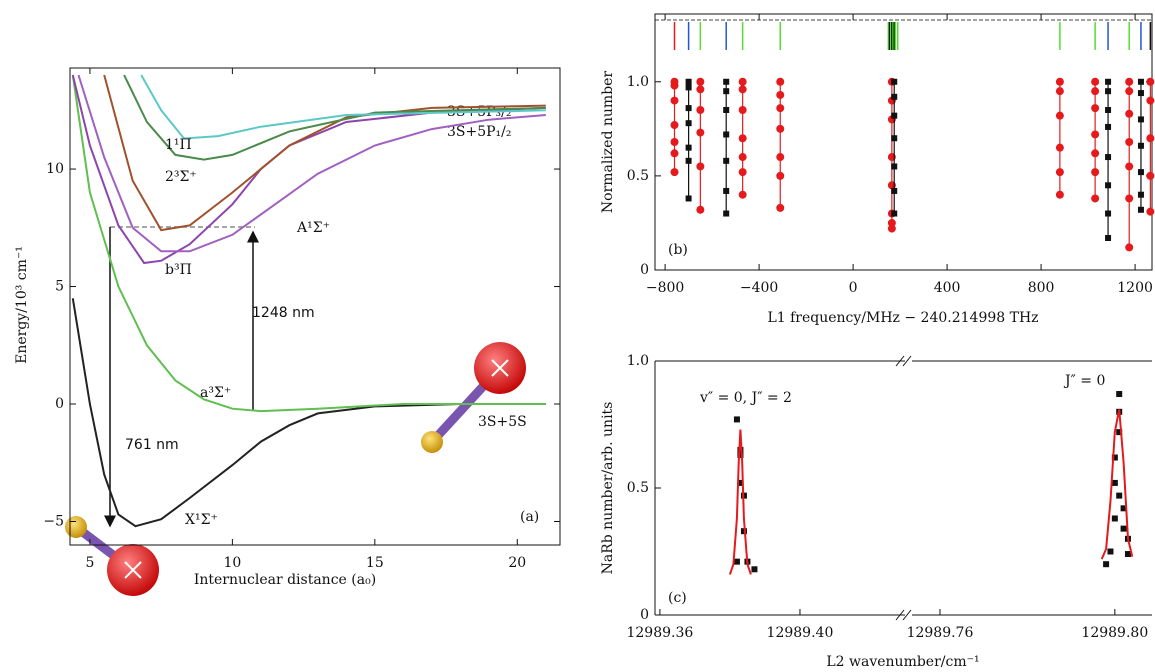  What do you see at coordinates (677, 598) in the screenshot?
I see `annotation: (c)` at bounding box center [677, 598].